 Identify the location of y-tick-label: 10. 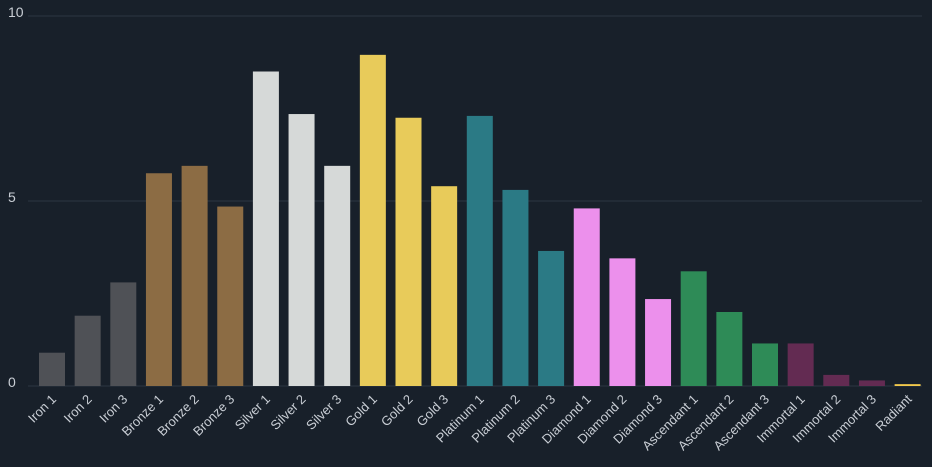
(16, 12).